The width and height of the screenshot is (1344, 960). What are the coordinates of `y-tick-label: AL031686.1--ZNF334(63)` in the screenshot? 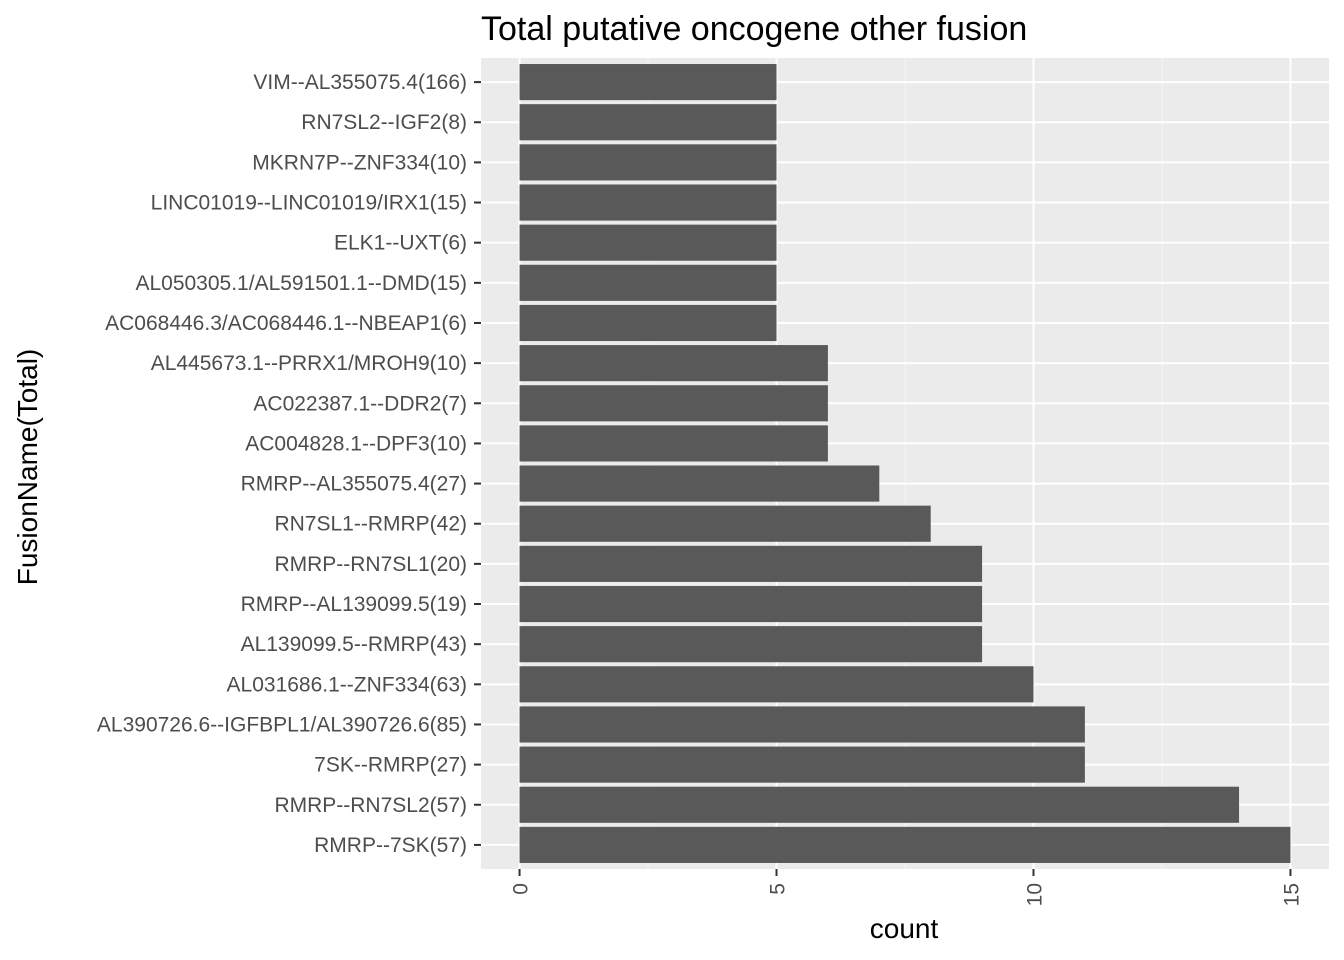 It's located at (347, 684).